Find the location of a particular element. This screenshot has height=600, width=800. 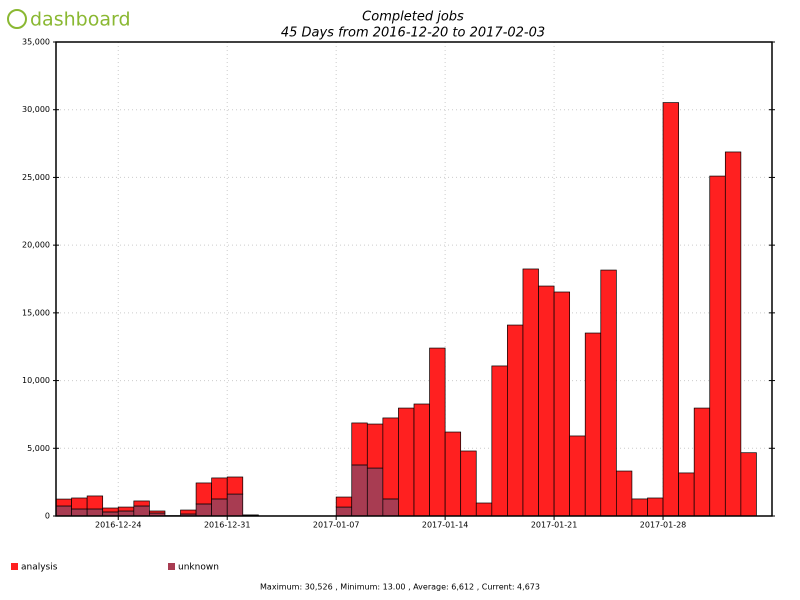

x-tick-label: 2017-01-07 is located at coordinates (336, 525).